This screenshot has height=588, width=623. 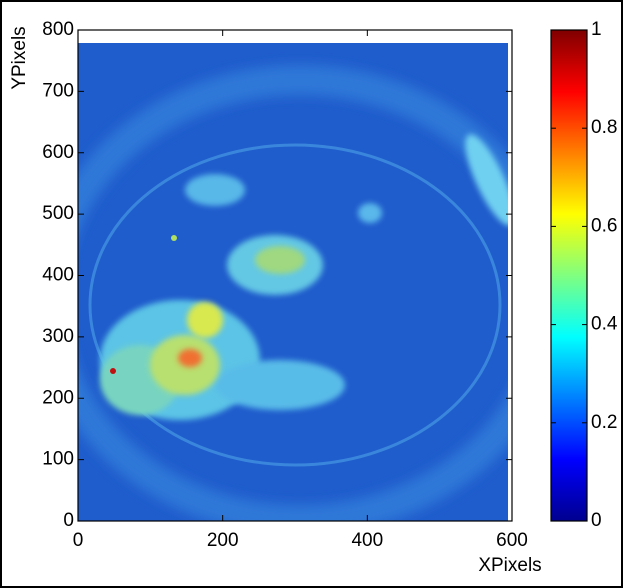 I want to click on y-tick-label: 200, so click(x=58, y=397).